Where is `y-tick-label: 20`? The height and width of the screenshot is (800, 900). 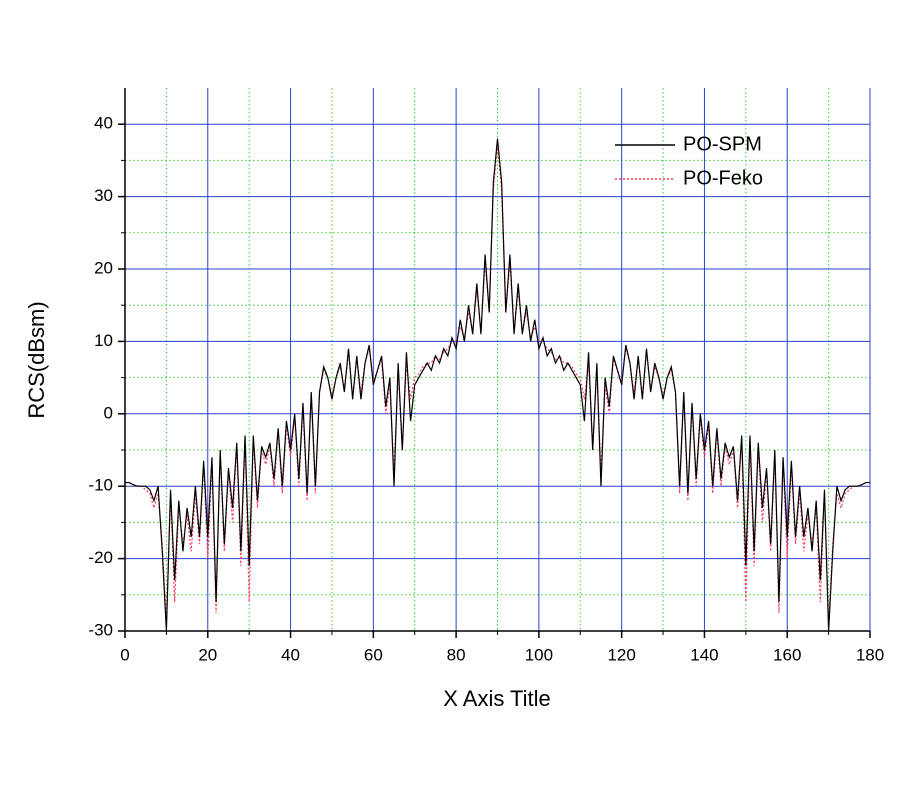 y-tick-label: 20 is located at coordinates (103, 267).